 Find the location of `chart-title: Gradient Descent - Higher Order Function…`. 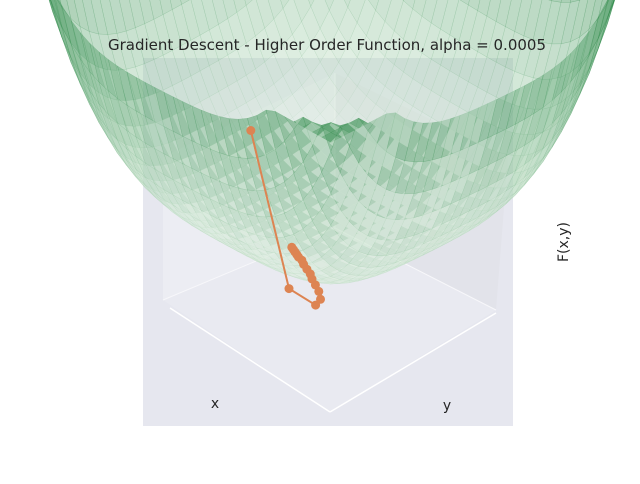

chart-title: Gradient Descent - Higher Order Function… is located at coordinates (327, 45).